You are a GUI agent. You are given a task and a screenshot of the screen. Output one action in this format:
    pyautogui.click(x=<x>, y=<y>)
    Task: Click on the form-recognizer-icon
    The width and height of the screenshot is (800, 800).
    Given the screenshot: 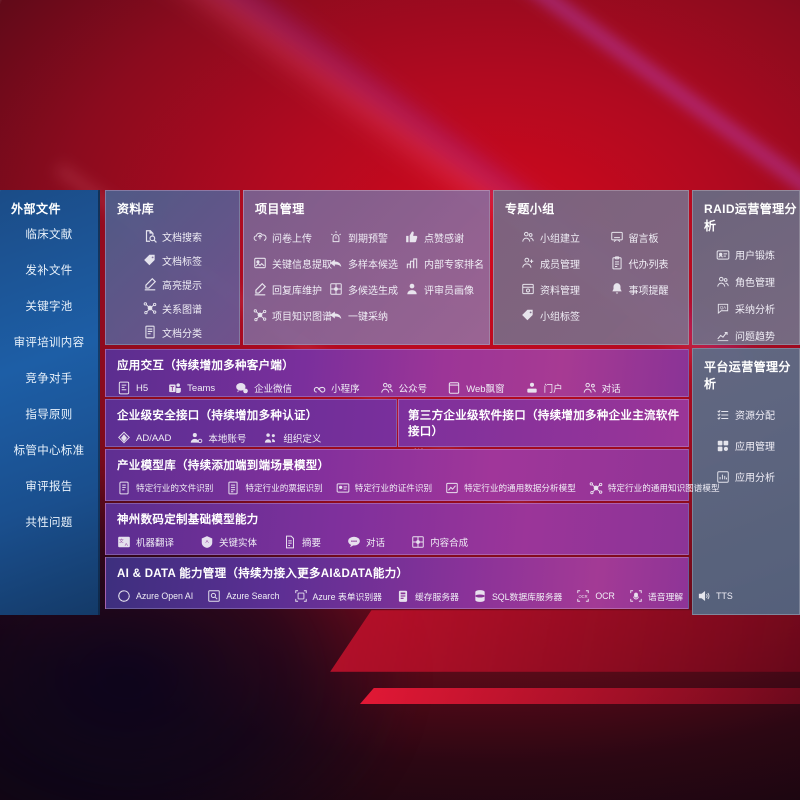 What is the action you would take?
    pyautogui.click(x=301, y=596)
    